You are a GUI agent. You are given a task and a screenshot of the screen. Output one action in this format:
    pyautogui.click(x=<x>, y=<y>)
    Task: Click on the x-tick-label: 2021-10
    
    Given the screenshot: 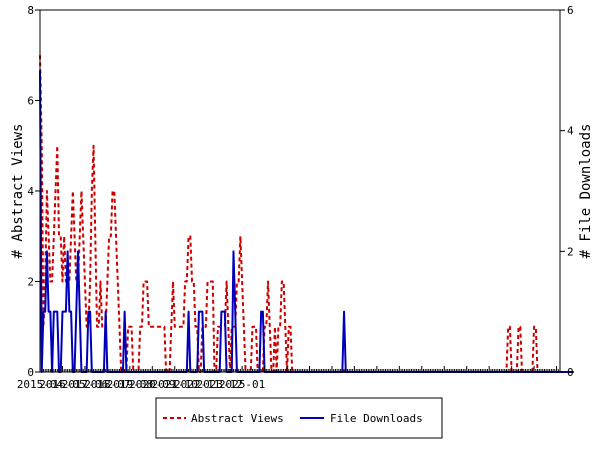 What is the action you would take?
    pyautogui.click(x=175, y=384)
    